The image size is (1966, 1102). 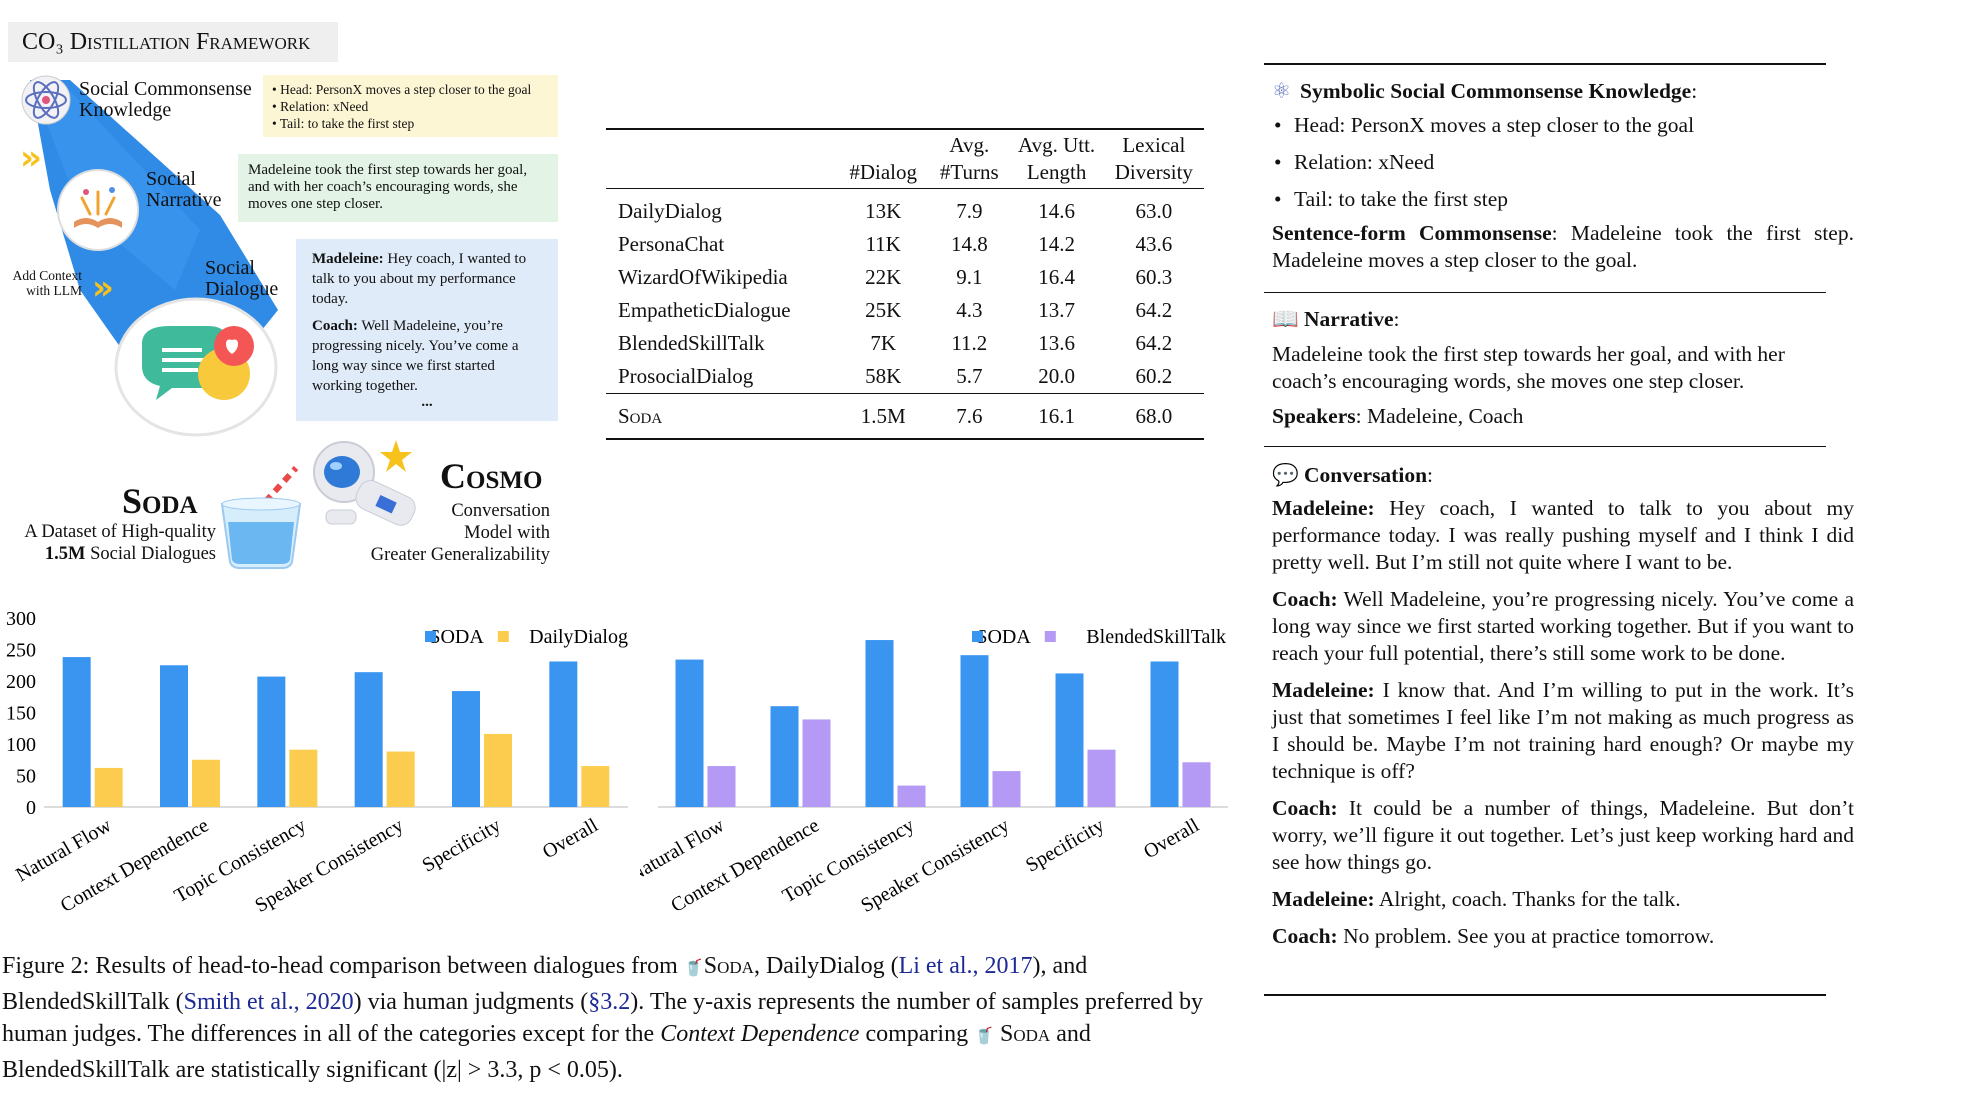 What do you see at coordinates (883, 172) in the screenshot?
I see `table-header: #Dialog` at bounding box center [883, 172].